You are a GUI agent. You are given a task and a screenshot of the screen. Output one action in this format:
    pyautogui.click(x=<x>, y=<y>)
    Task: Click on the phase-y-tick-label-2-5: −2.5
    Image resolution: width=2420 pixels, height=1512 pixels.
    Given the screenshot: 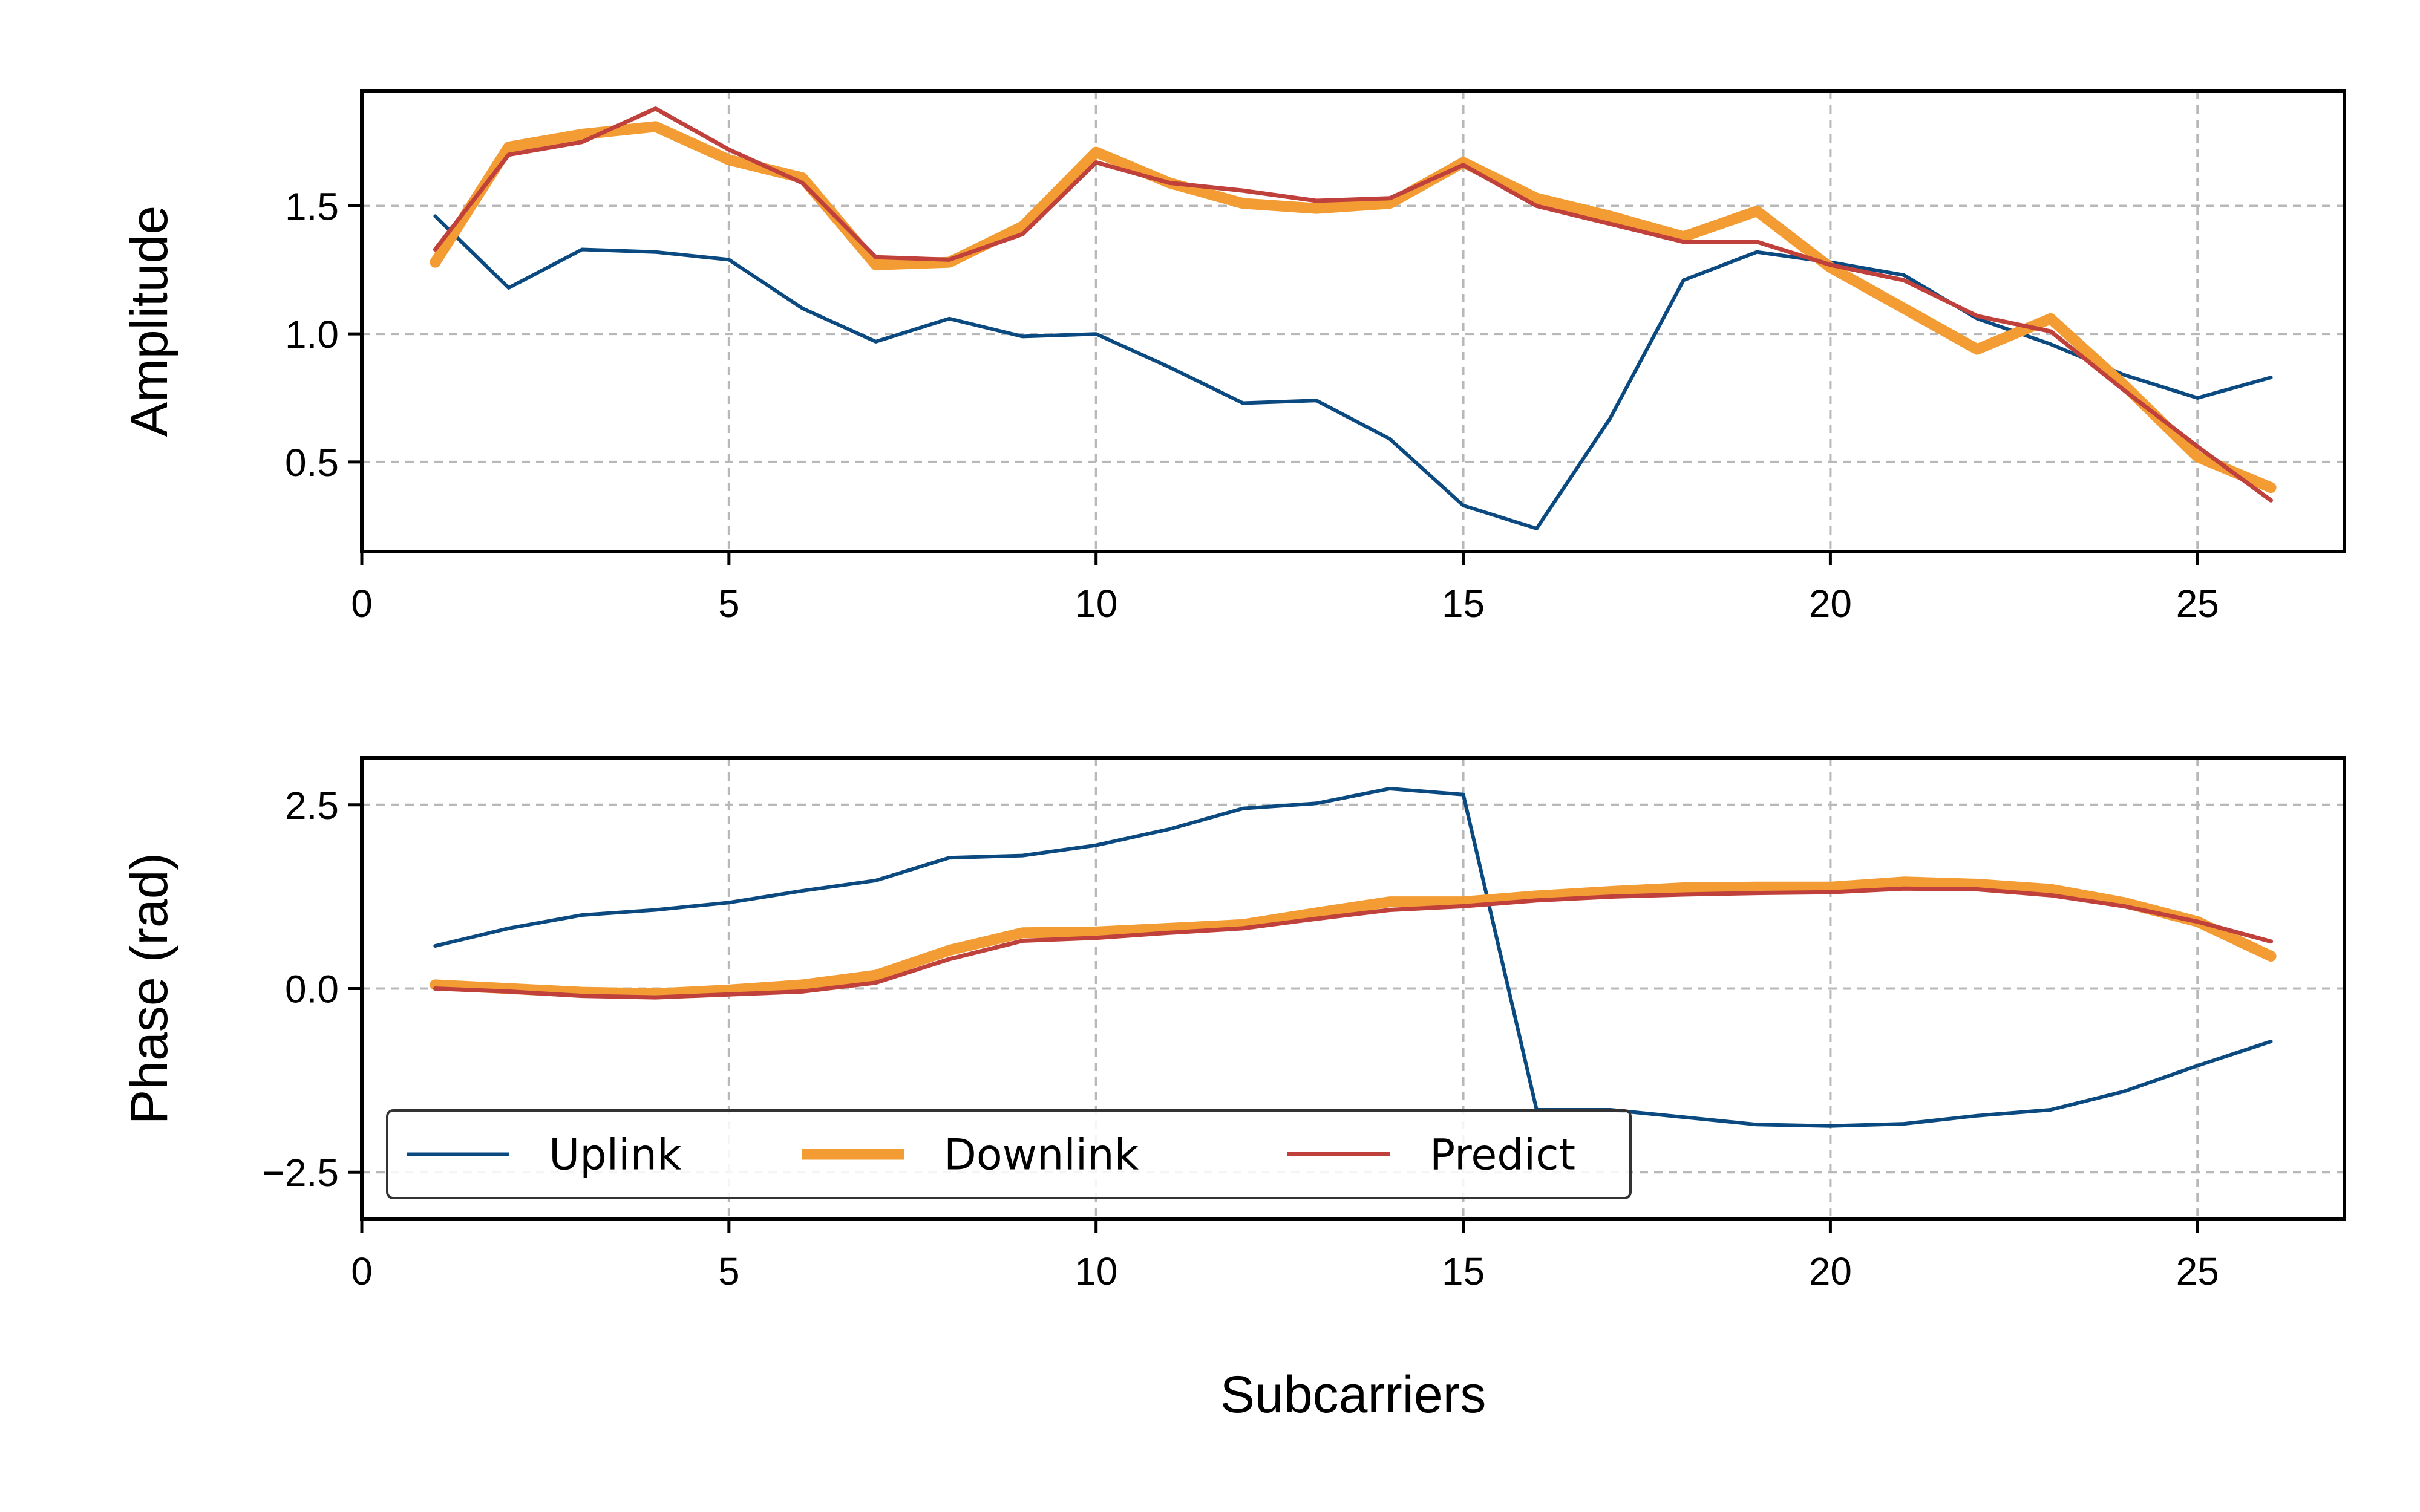 What is the action you would take?
    pyautogui.click(x=301, y=1172)
    